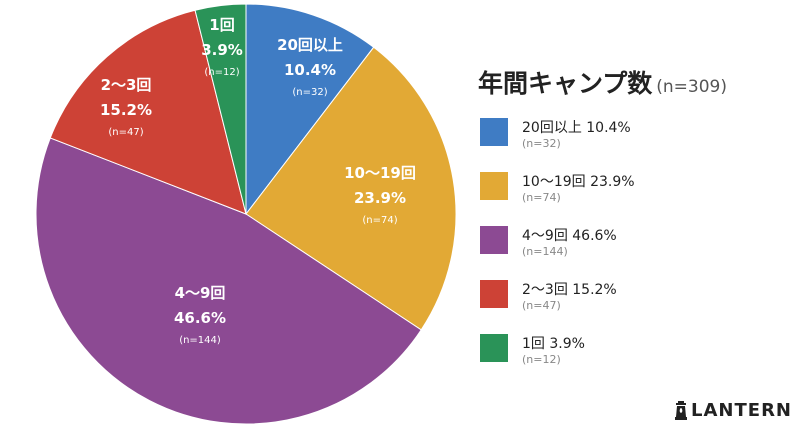  What do you see at coordinates (630, 248) in the screenshot?
I see `legend-item: 4〜9回 46.6% (n=144)` at bounding box center [630, 248].